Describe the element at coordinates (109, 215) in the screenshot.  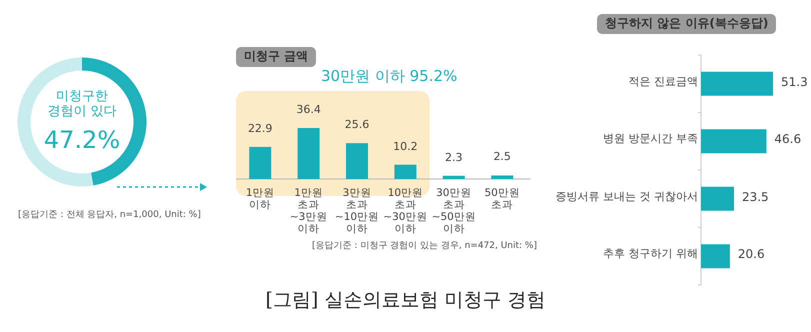
I see `text: [응답기준 : 전체 응답자, n=1,000, Unit: %]` at that location.